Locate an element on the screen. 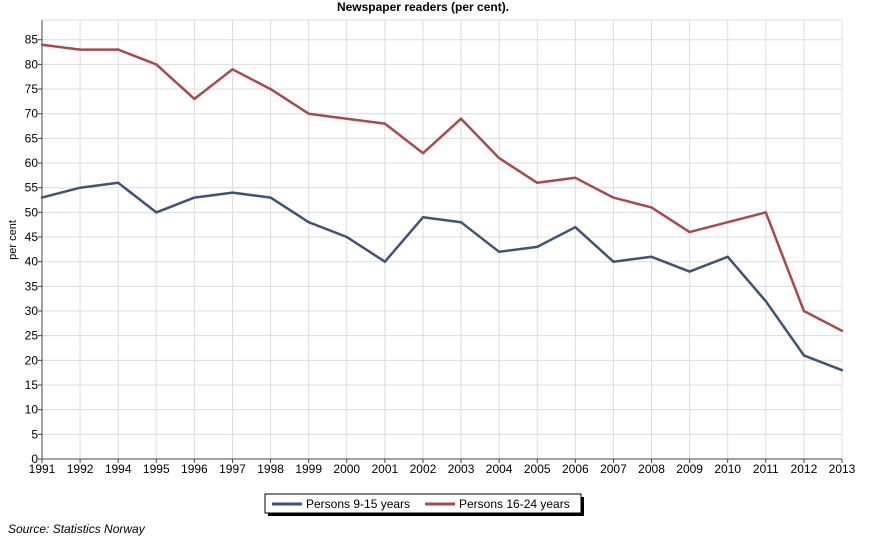 The height and width of the screenshot is (543, 870). x-tick-label: 1998 is located at coordinates (270, 469).